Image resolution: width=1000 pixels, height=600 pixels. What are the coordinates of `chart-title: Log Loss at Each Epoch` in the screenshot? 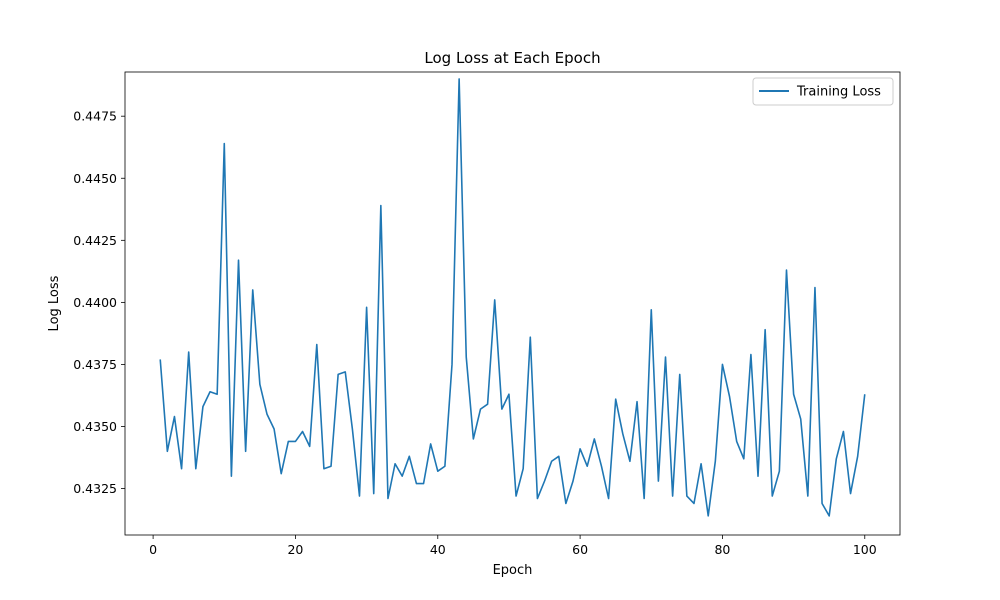 It's located at (512, 58).